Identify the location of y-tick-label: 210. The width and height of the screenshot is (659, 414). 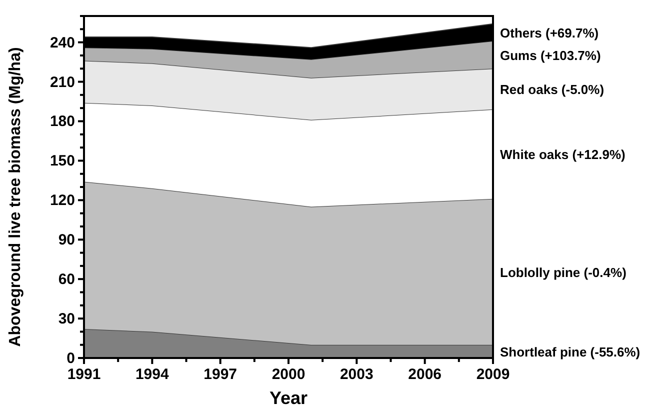
(62, 82).